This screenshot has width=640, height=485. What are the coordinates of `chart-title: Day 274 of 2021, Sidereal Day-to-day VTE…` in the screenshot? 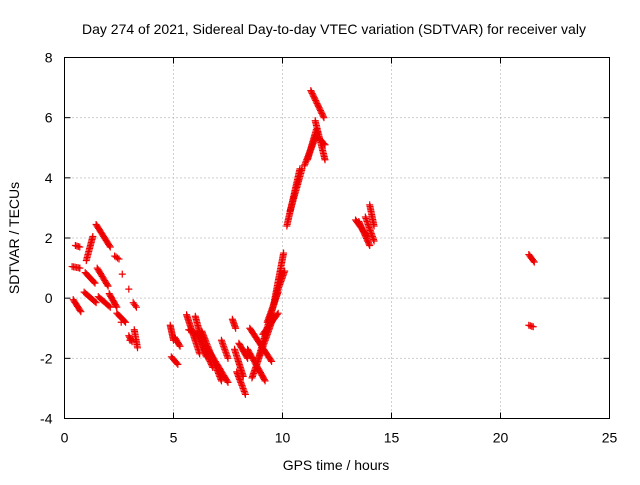 It's located at (334, 29).